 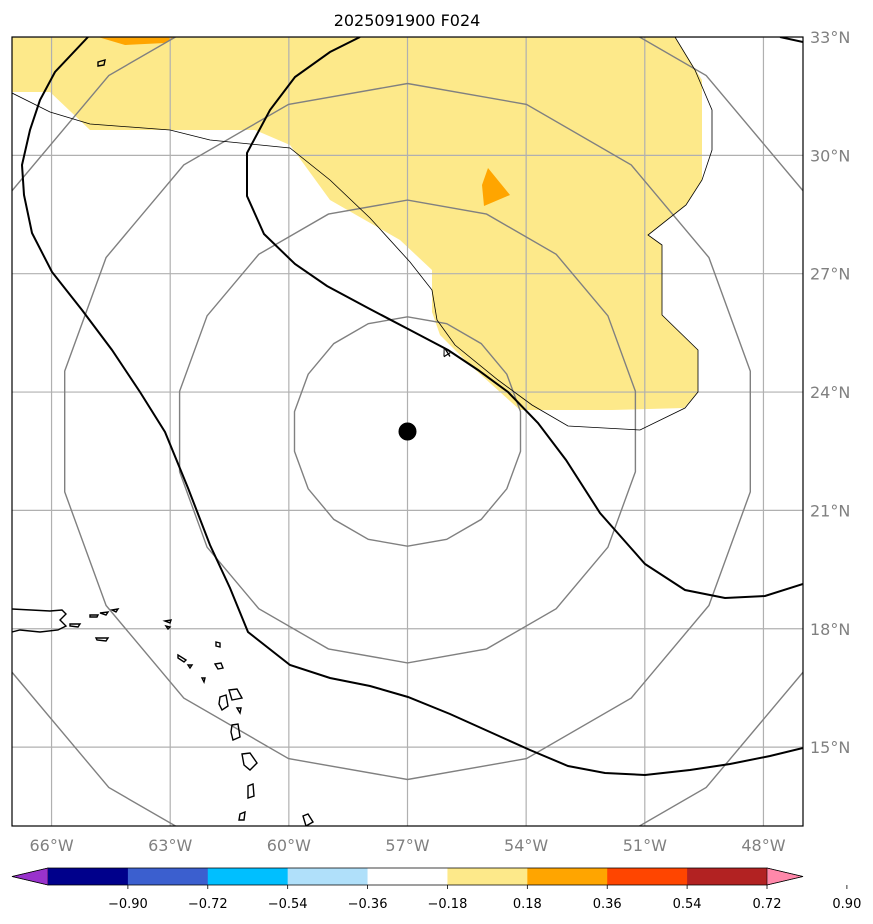 I want to click on colorbar-outline, so click(x=407, y=876).